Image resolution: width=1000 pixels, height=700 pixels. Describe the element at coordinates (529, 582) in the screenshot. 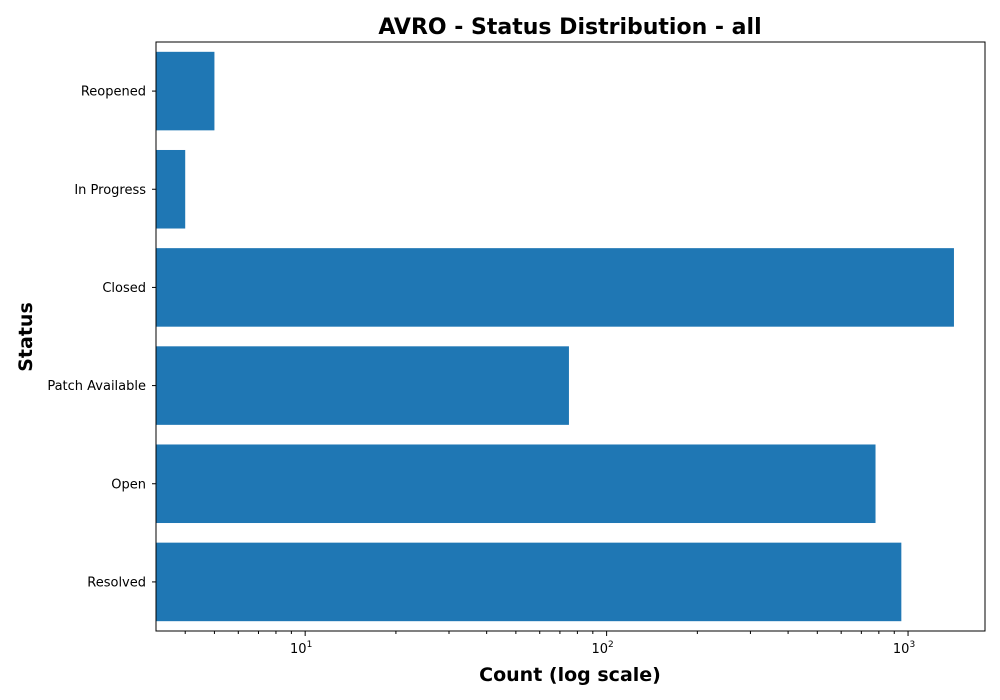

I see `bar-resolved` at that location.